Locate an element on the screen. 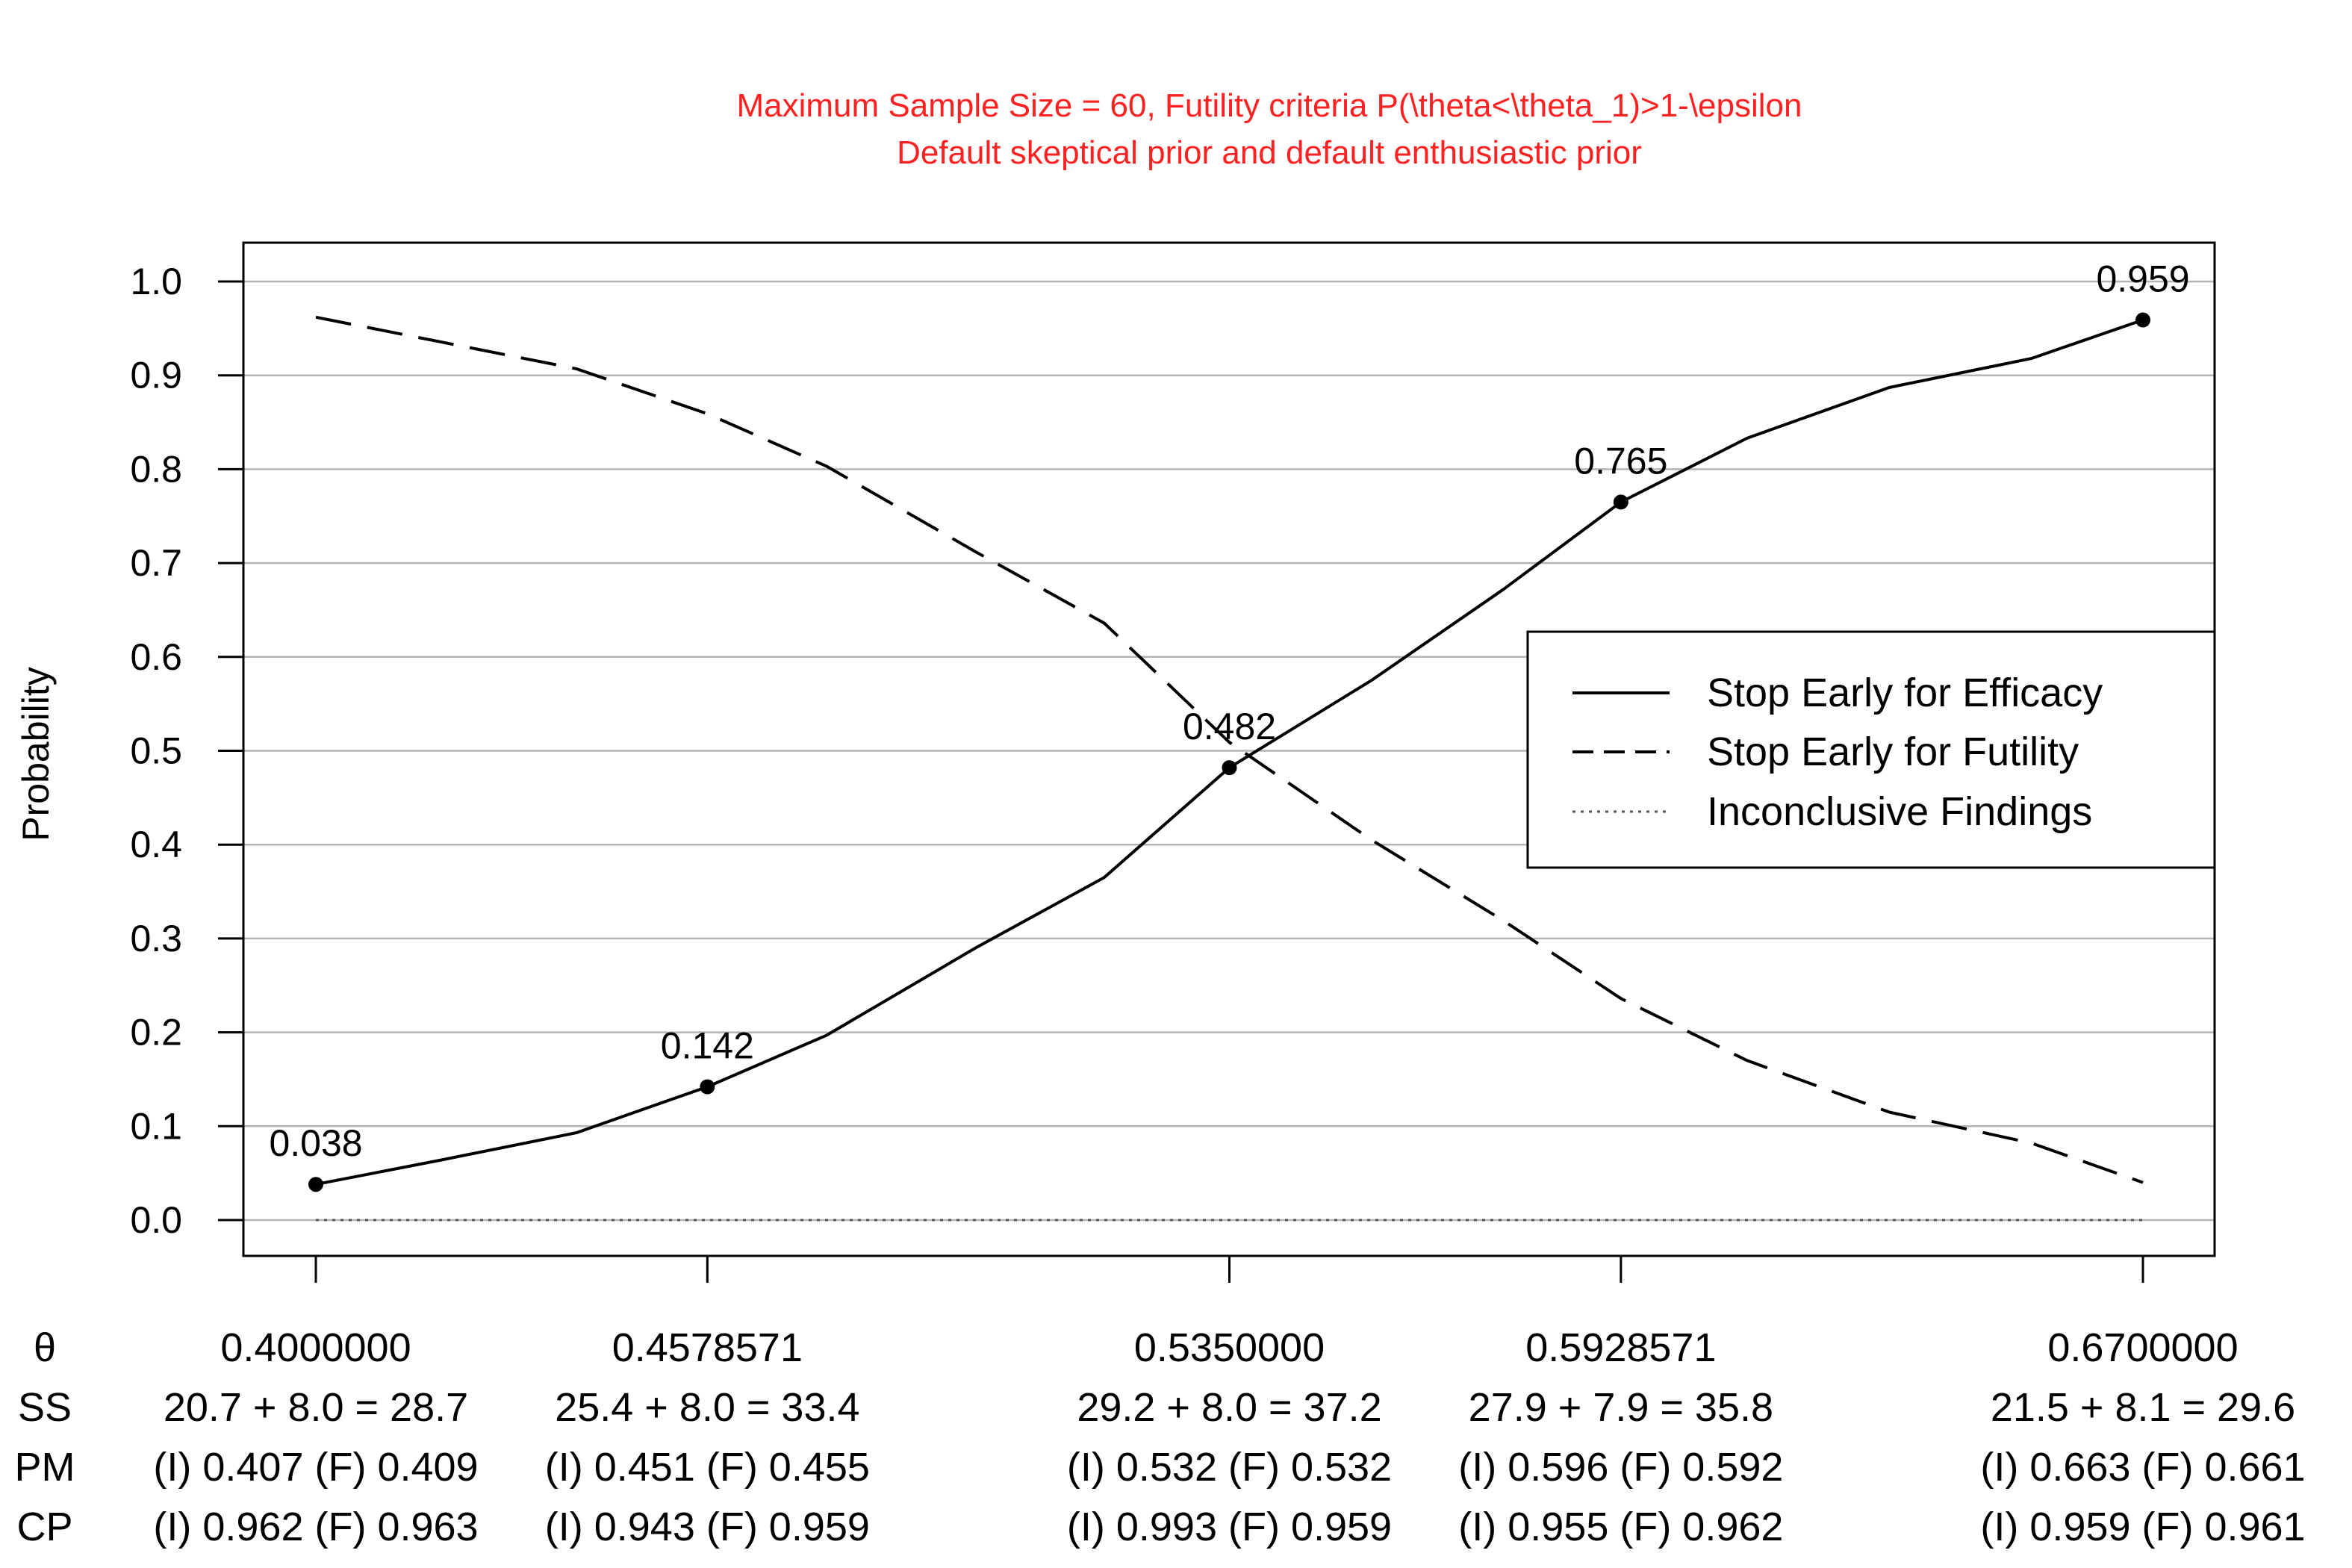 This screenshot has height=1568, width=2352. table-cell: (I) 0.955 (F) 0.962 is located at coordinates (1620, 1527).